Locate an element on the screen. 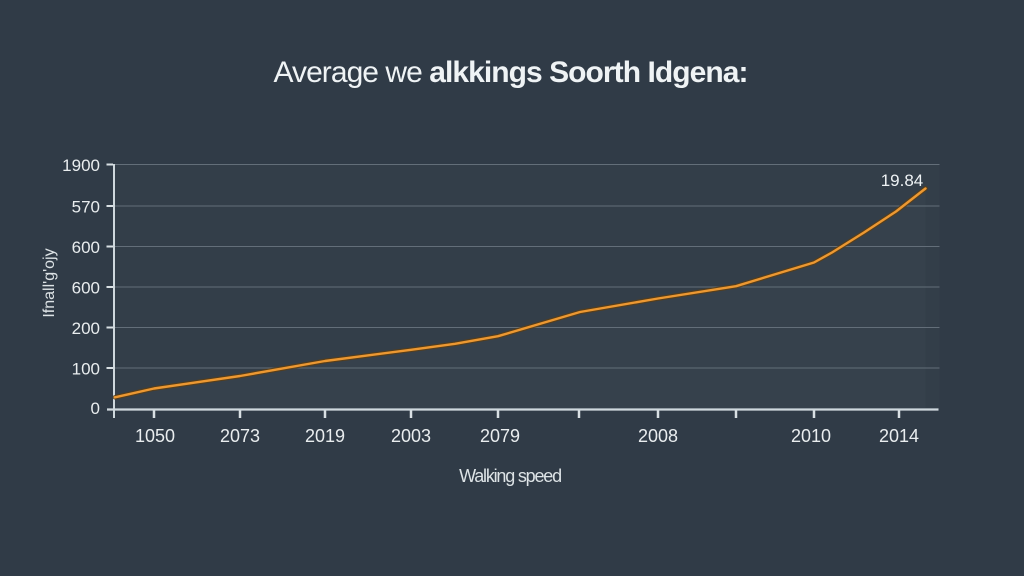  svg-text: Walking speed is located at coordinates (510, 476).